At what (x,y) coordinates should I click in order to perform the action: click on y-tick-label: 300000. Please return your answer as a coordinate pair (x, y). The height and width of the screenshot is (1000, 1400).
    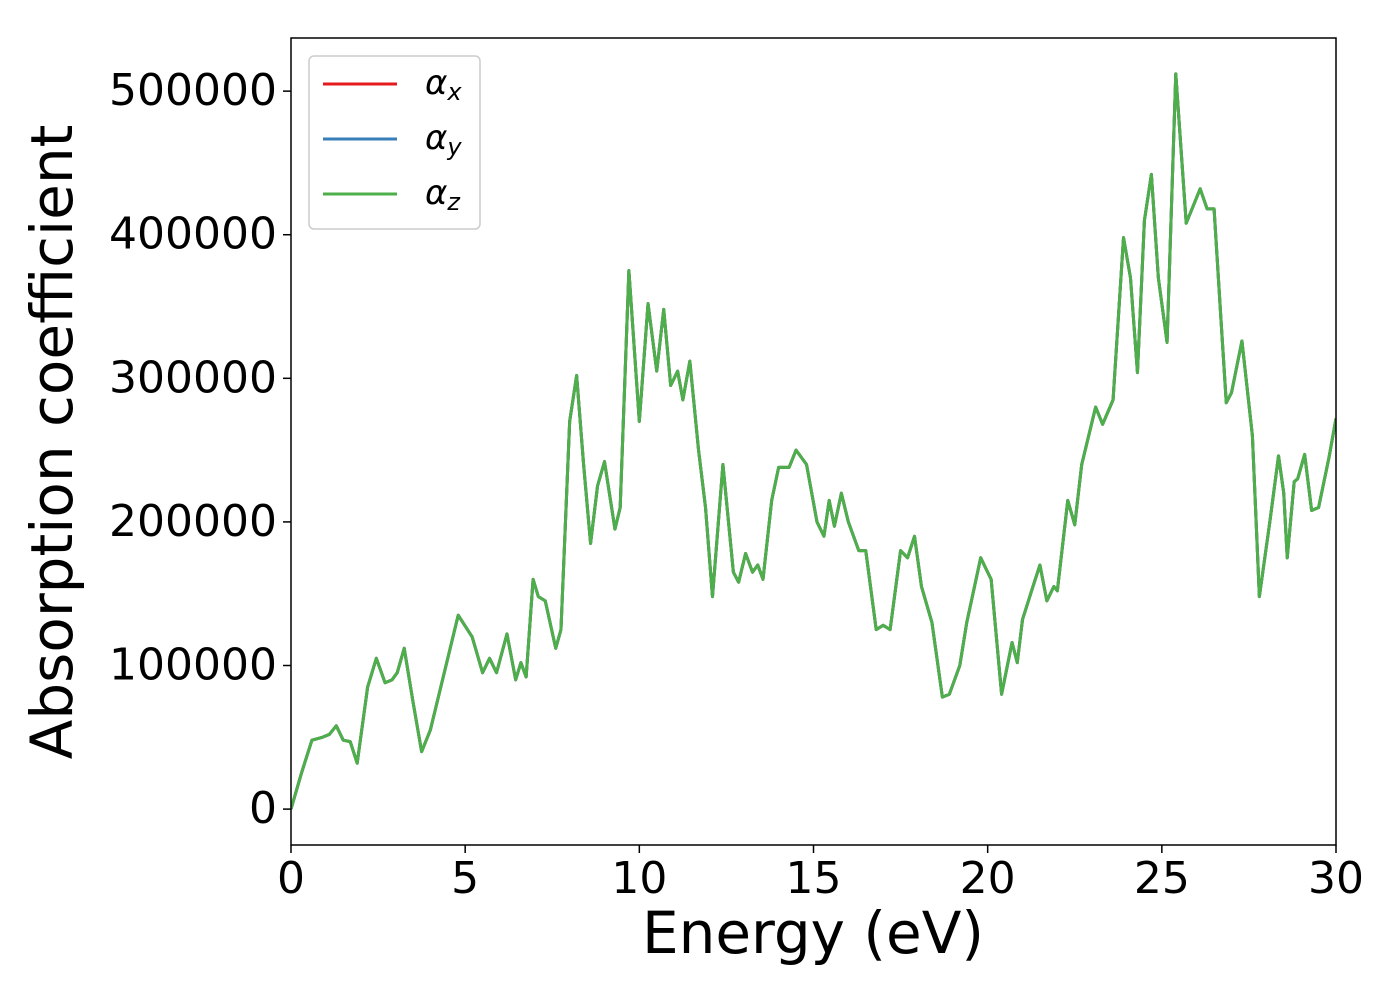
    Looking at the image, I should click on (193, 377).